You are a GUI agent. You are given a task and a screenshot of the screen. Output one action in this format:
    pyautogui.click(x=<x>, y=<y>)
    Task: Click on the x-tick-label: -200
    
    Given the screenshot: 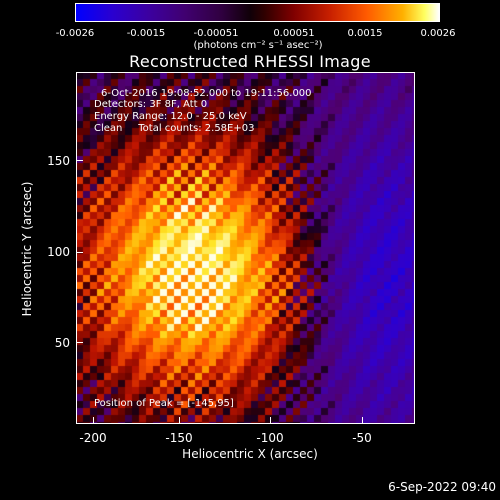 What is the action you would take?
    pyautogui.click(x=93, y=438)
    